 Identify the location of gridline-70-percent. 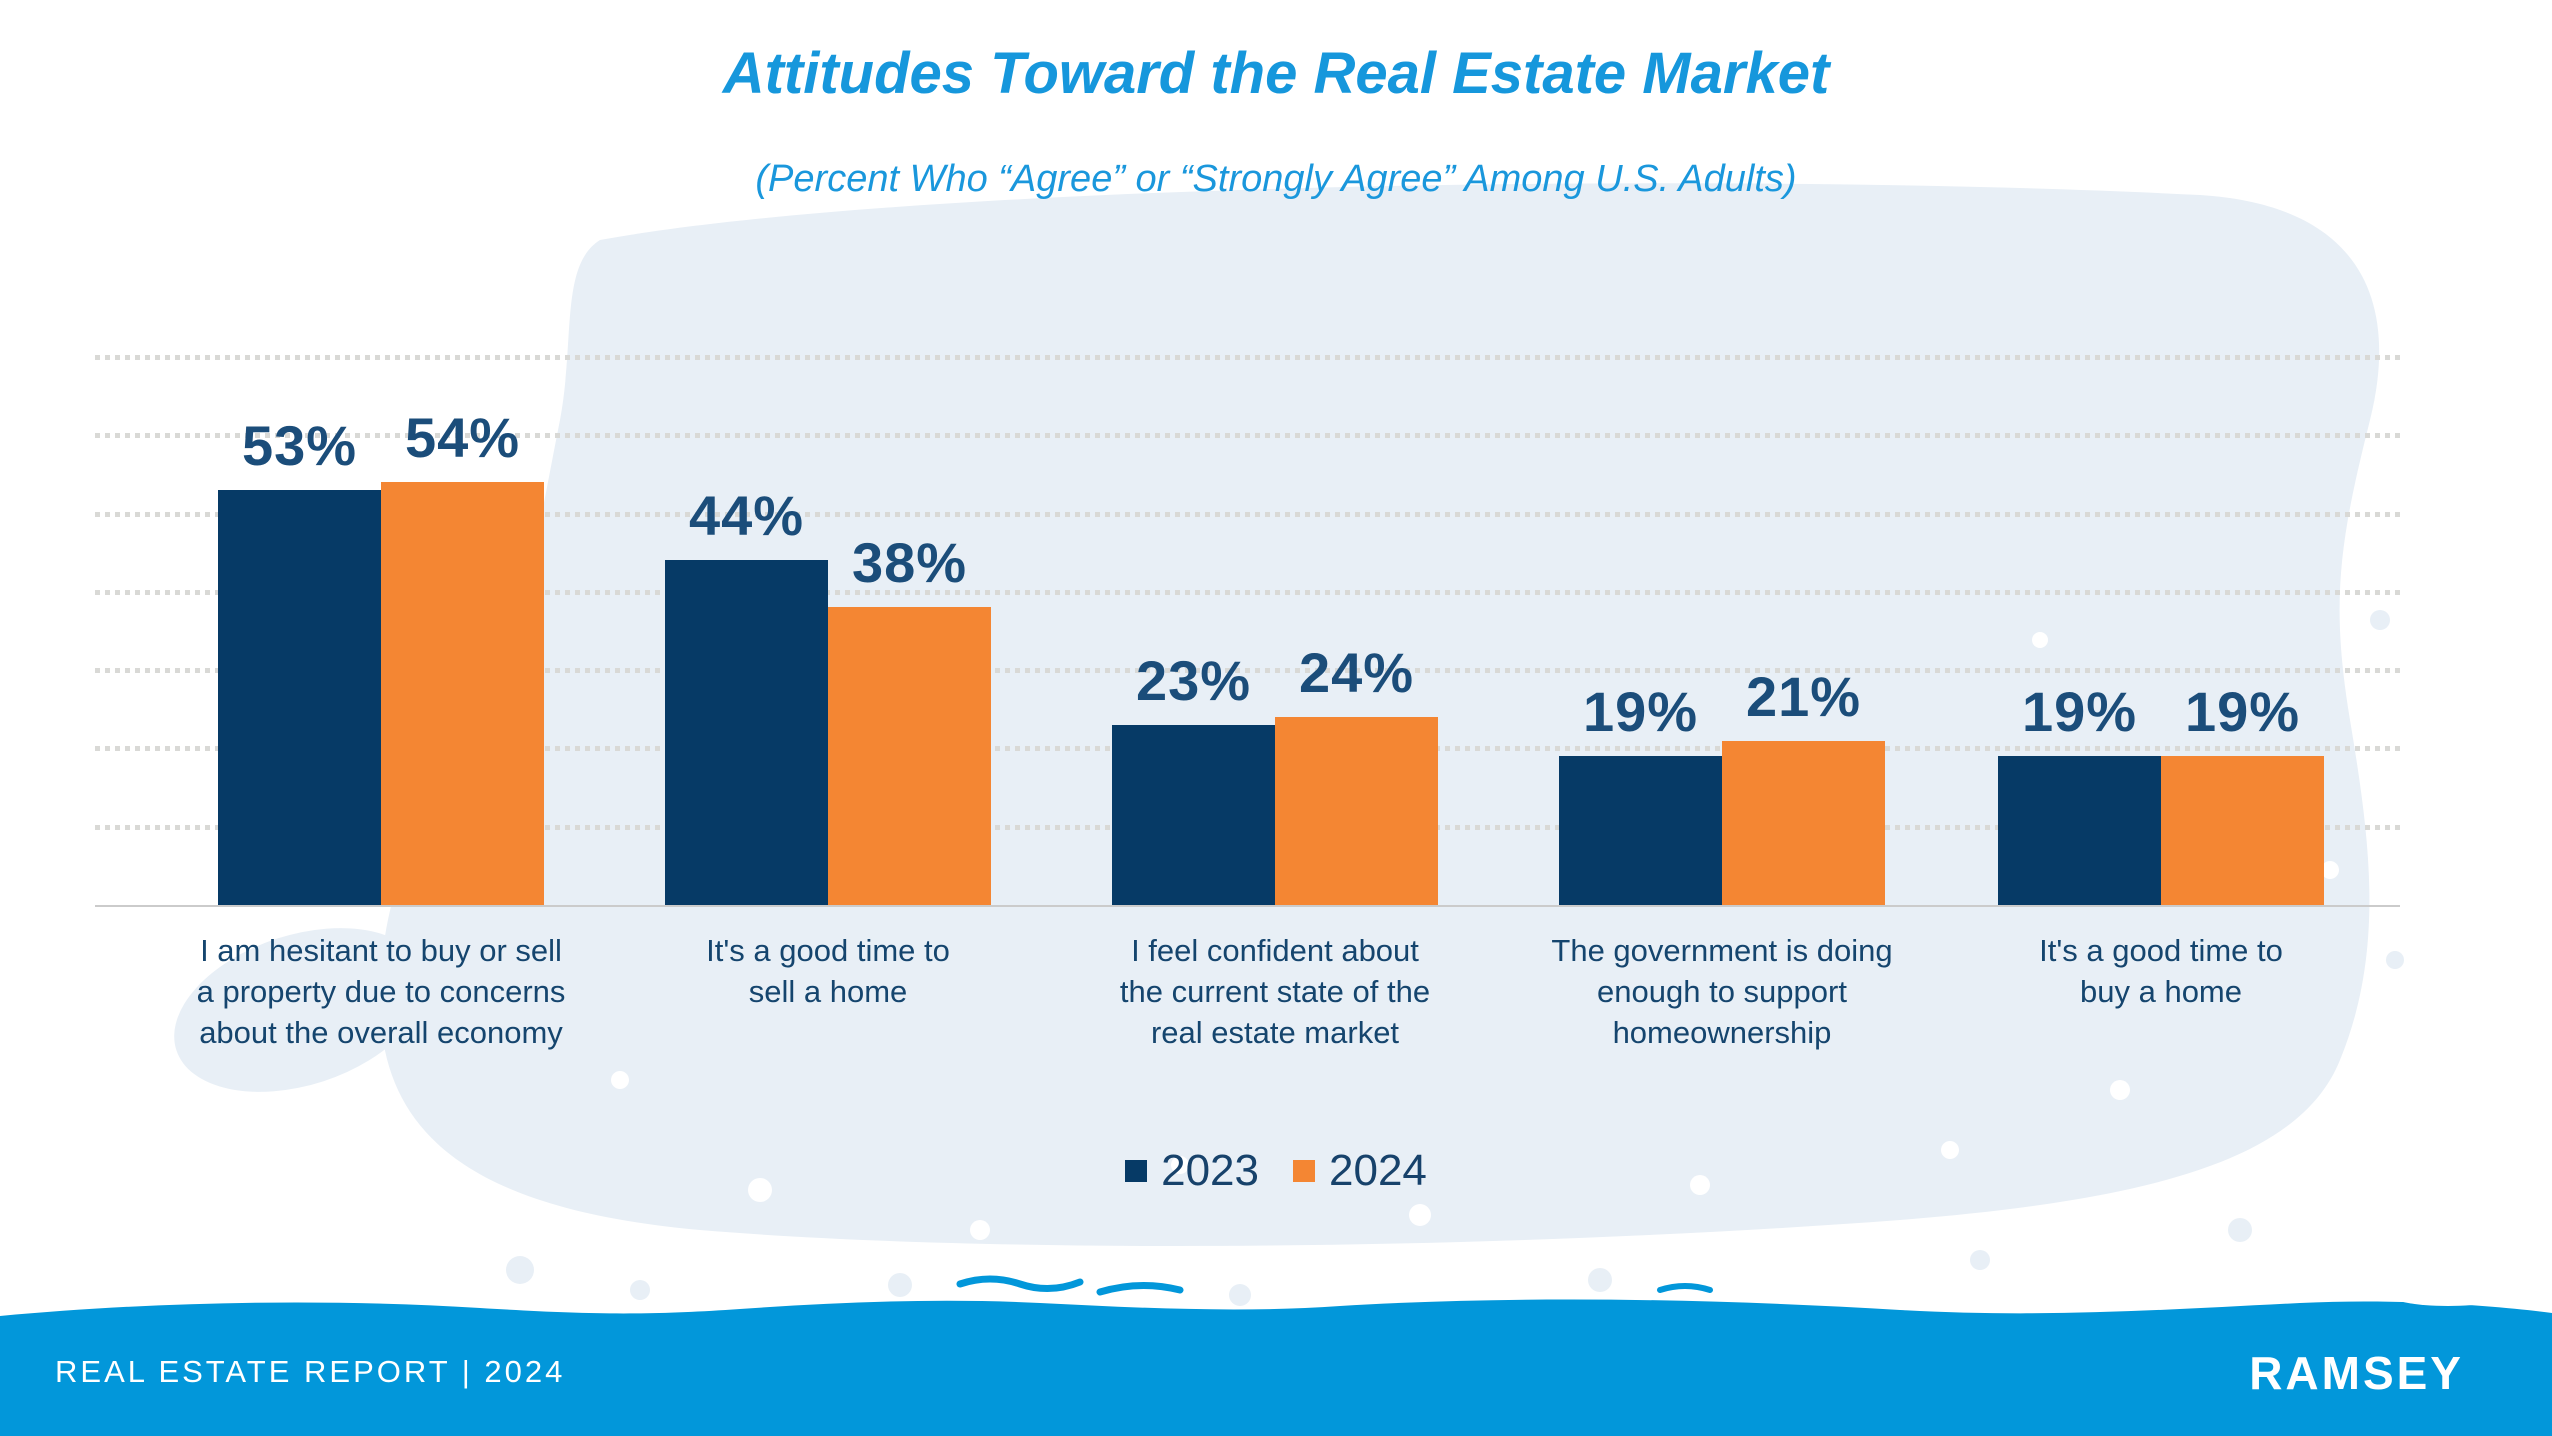
(1247, 357).